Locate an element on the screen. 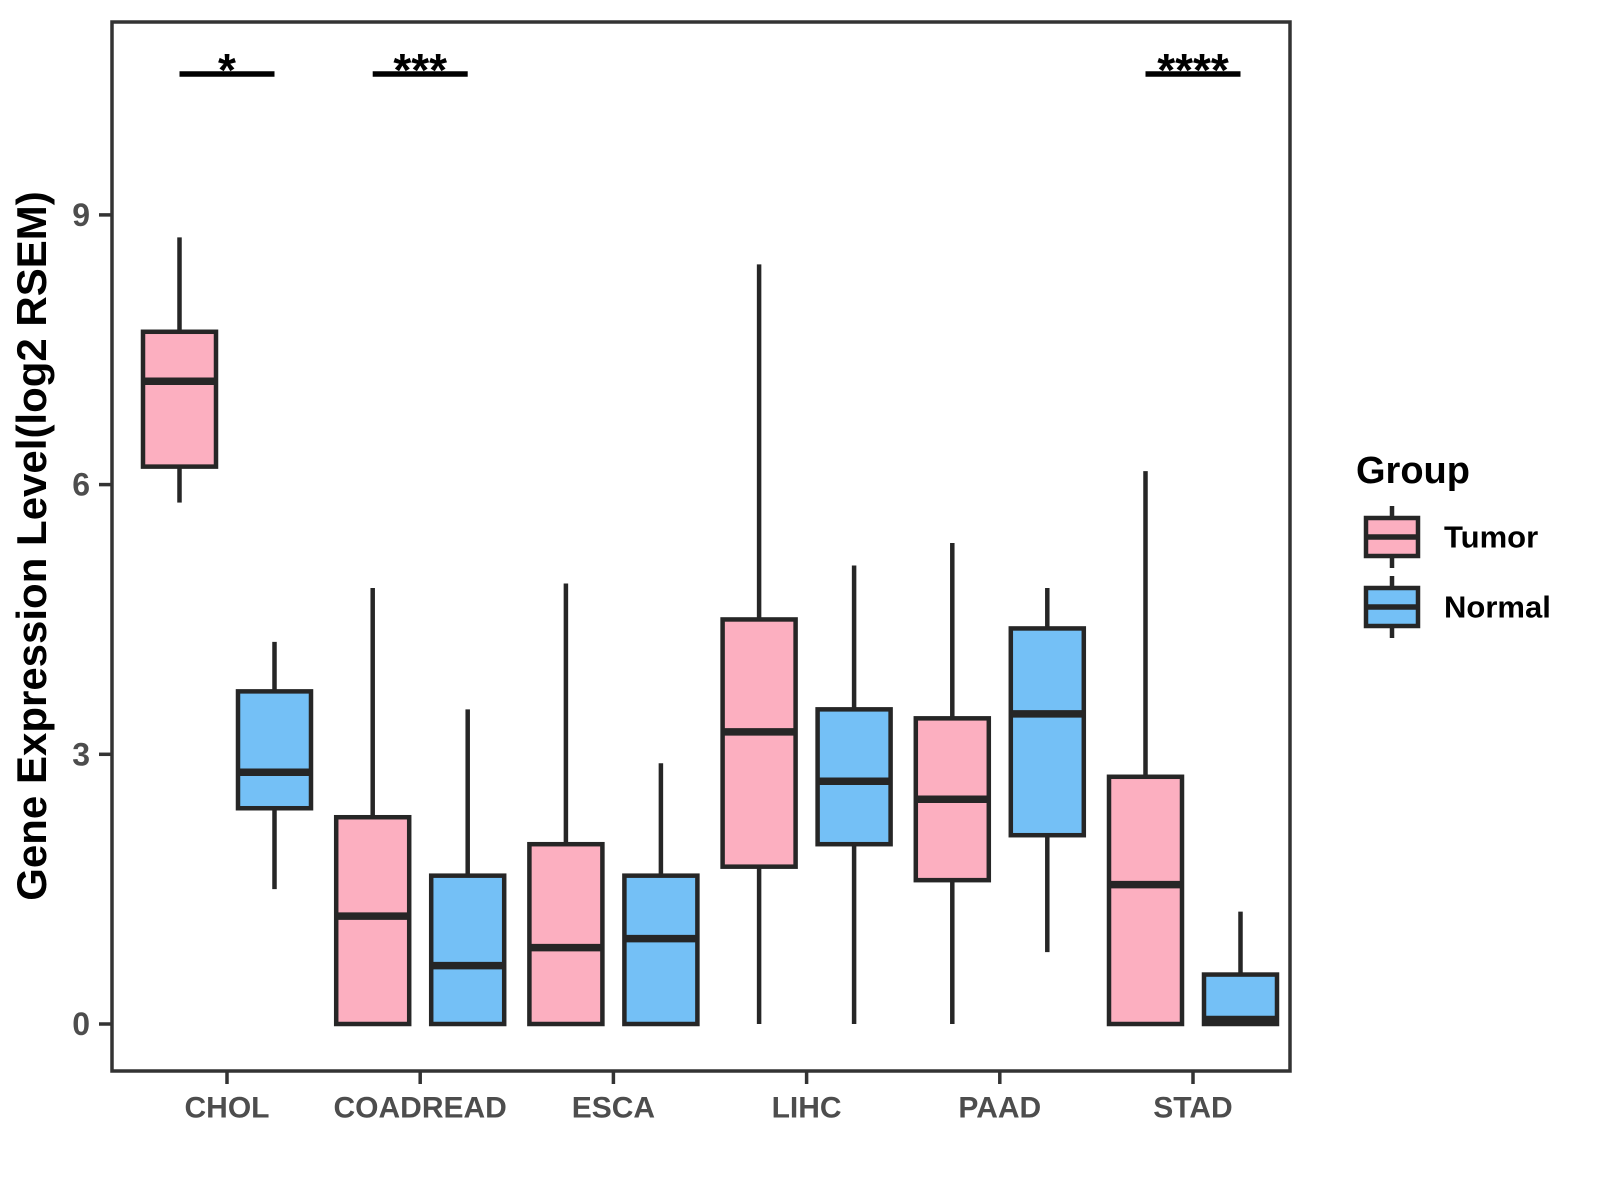 The image size is (1600, 1200). significance-stars-chol: * is located at coordinates (227, 70).